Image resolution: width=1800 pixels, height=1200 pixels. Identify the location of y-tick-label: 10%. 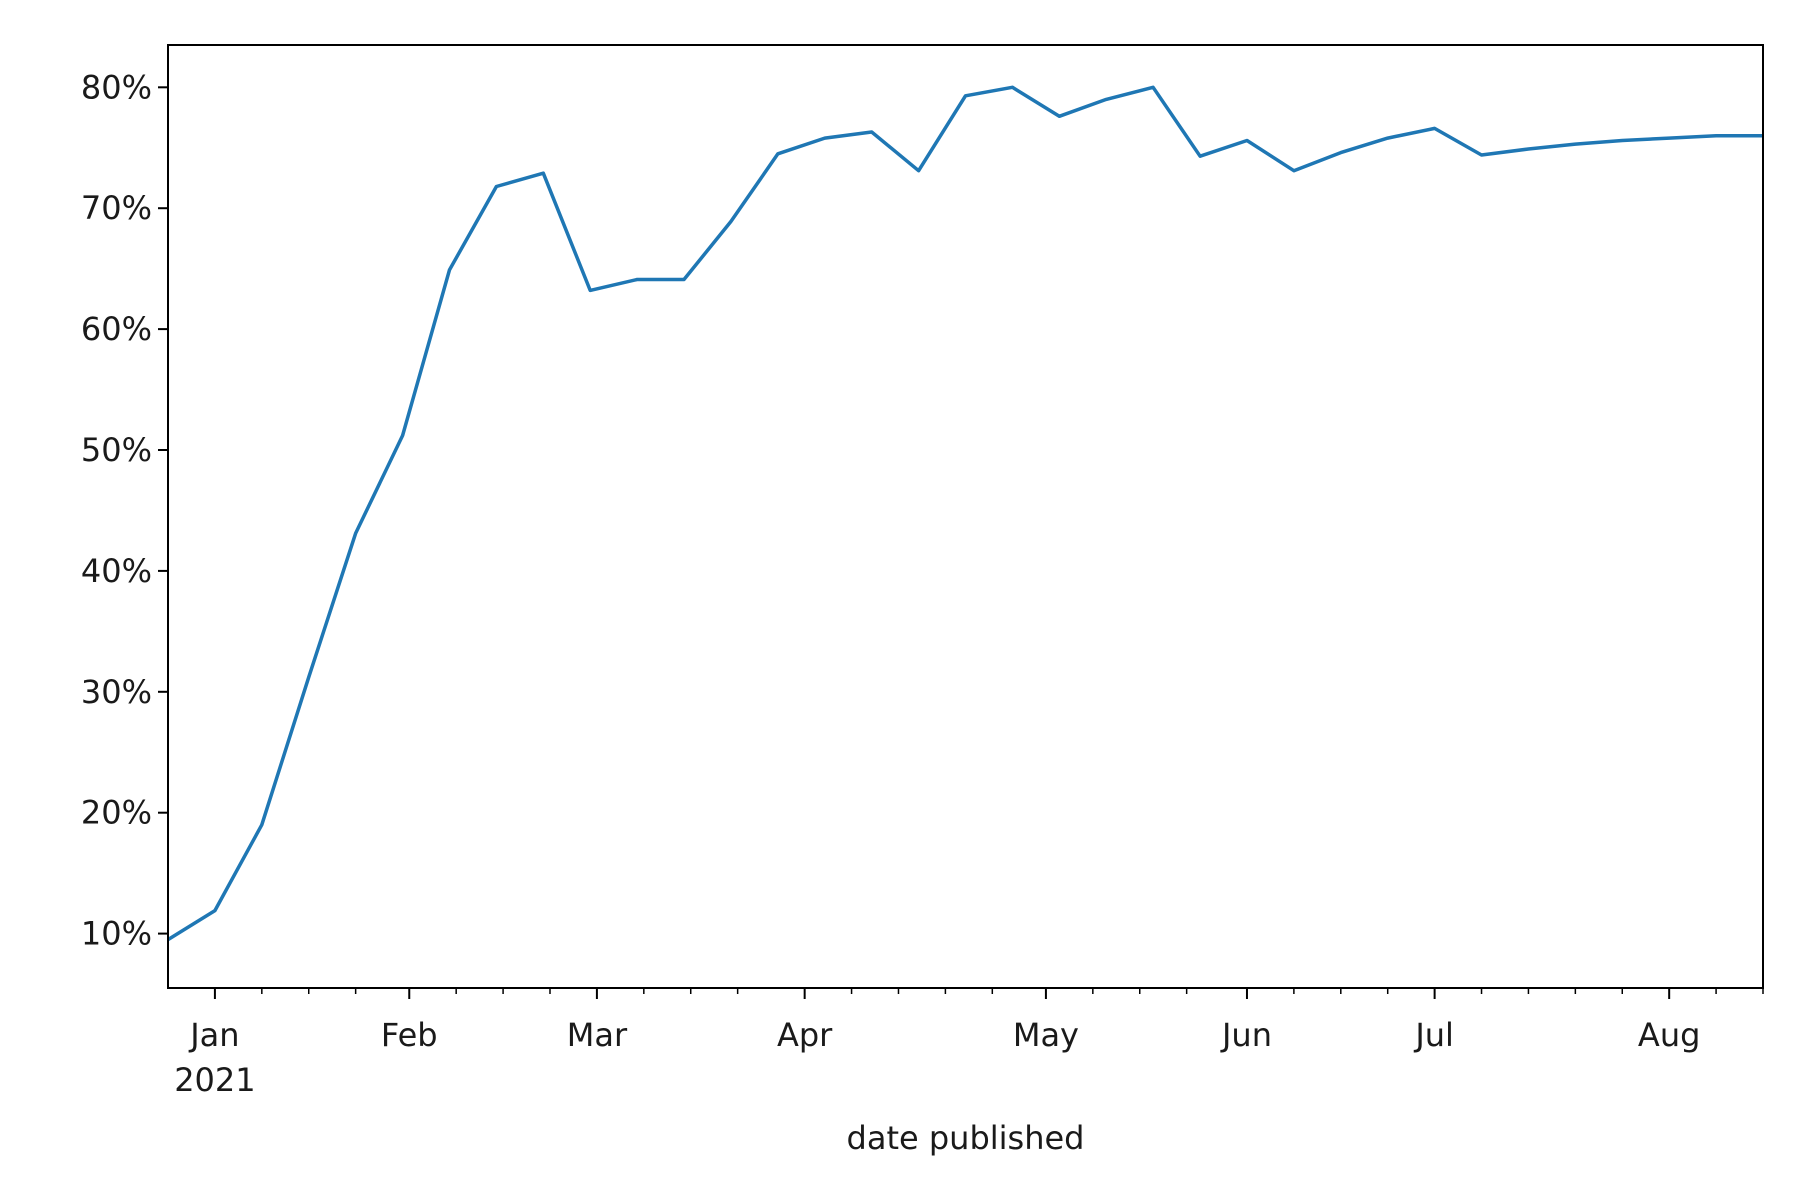
(116, 934).